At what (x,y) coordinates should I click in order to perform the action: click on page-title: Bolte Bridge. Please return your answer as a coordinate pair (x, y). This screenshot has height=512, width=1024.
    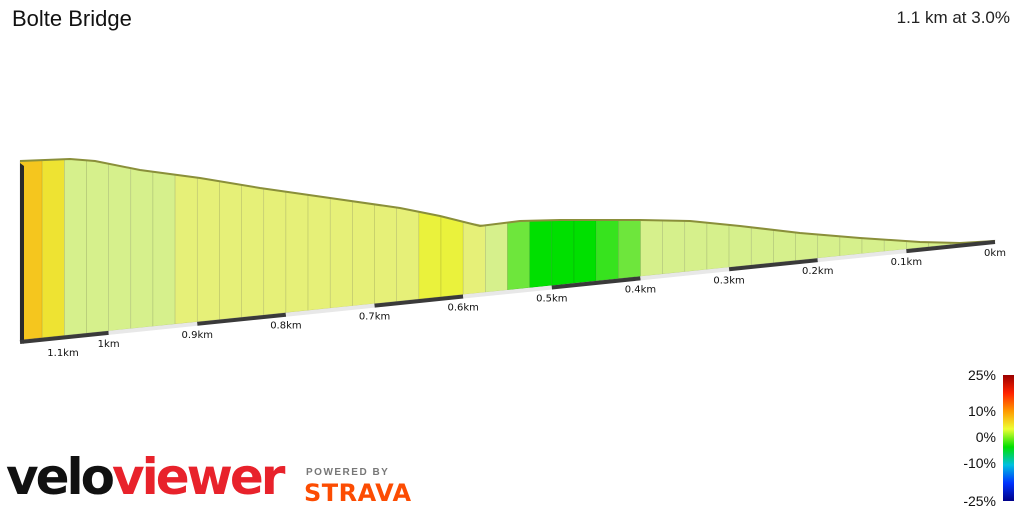
    Looking at the image, I should click on (72, 18).